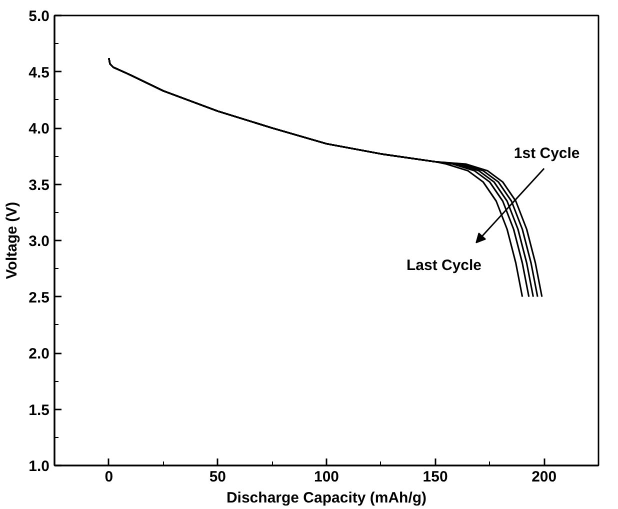 The width and height of the screenshot is (618, 509). What do you see at coordinates (327, 477) in the screenshot?
I see `x-tick-label: 100` at bounding box center [327, 477].